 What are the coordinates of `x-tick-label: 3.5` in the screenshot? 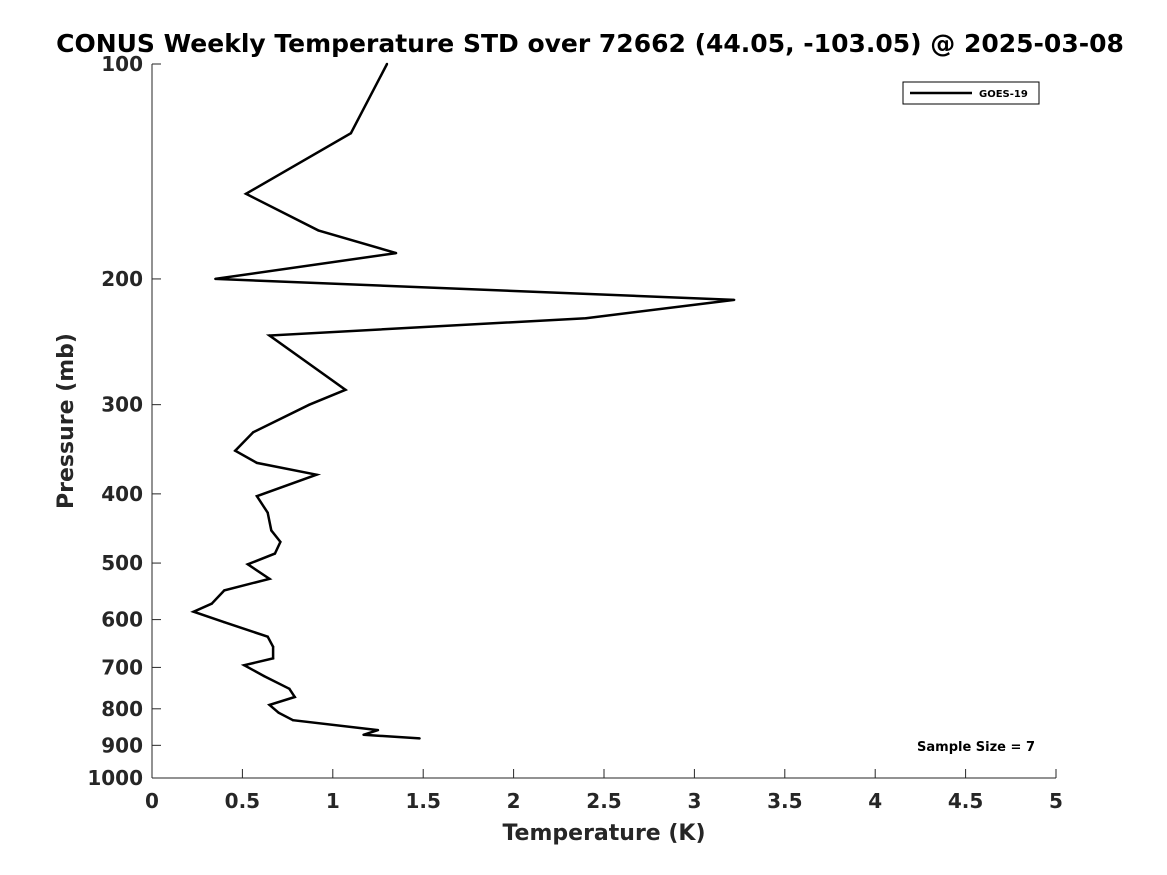 It's located at (784, 801).